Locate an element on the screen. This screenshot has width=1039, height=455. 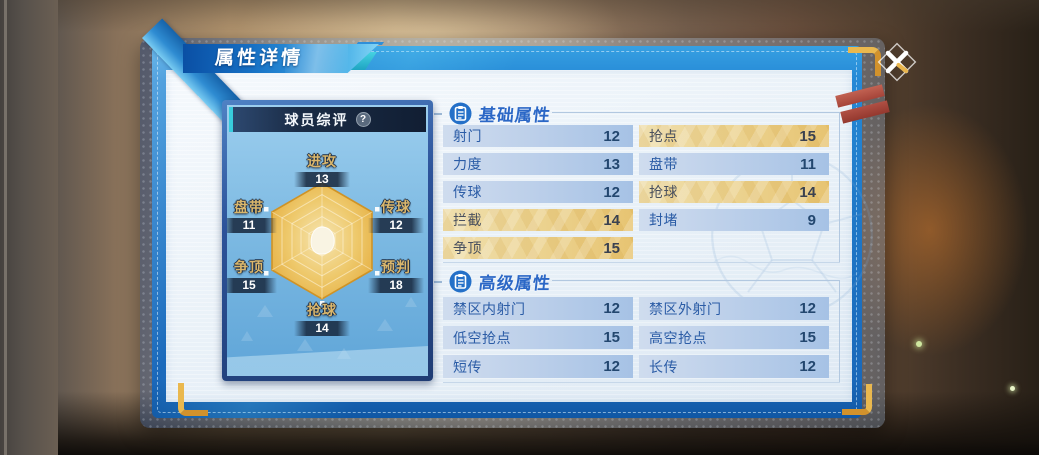
radar-axis: 进攻 13 is located at coordinates (322, 169).